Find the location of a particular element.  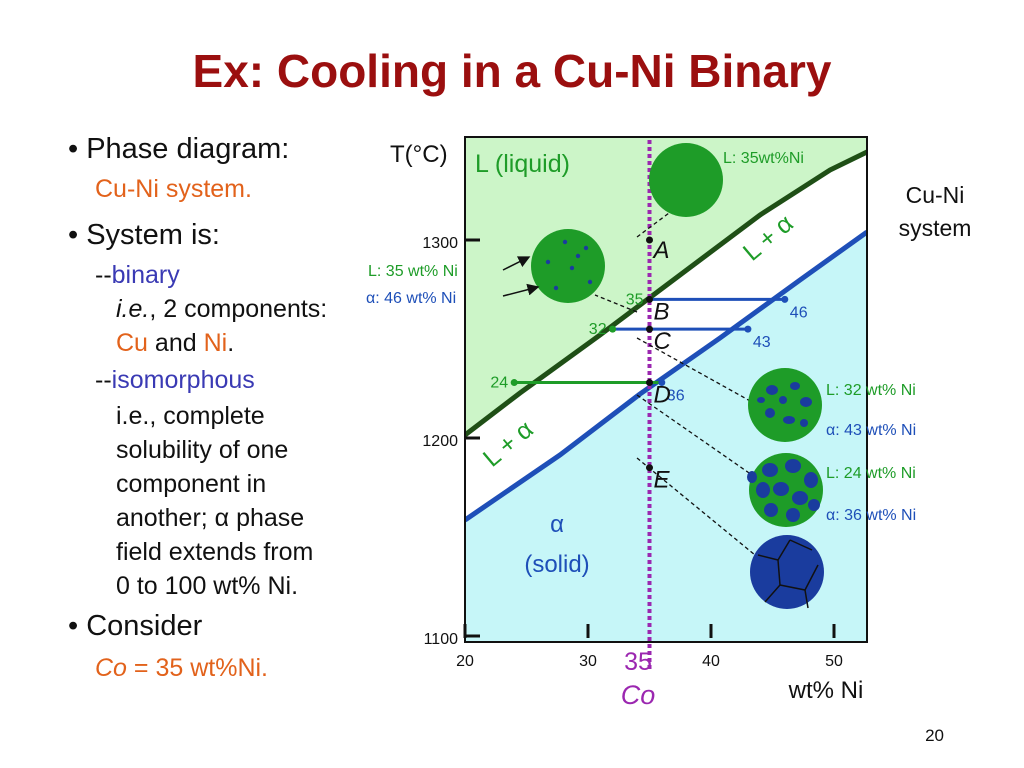

y-tick-label-1: 1200 is located at coordinates (440, 441).